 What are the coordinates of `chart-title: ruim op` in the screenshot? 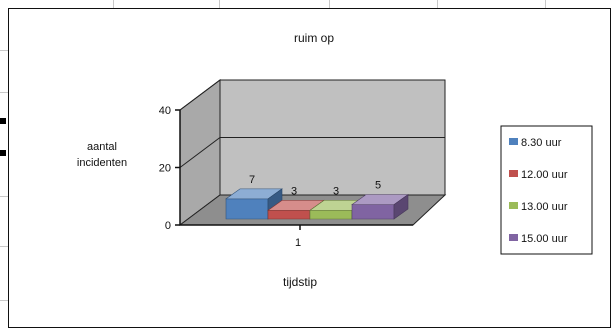 It's located at (314, 38).